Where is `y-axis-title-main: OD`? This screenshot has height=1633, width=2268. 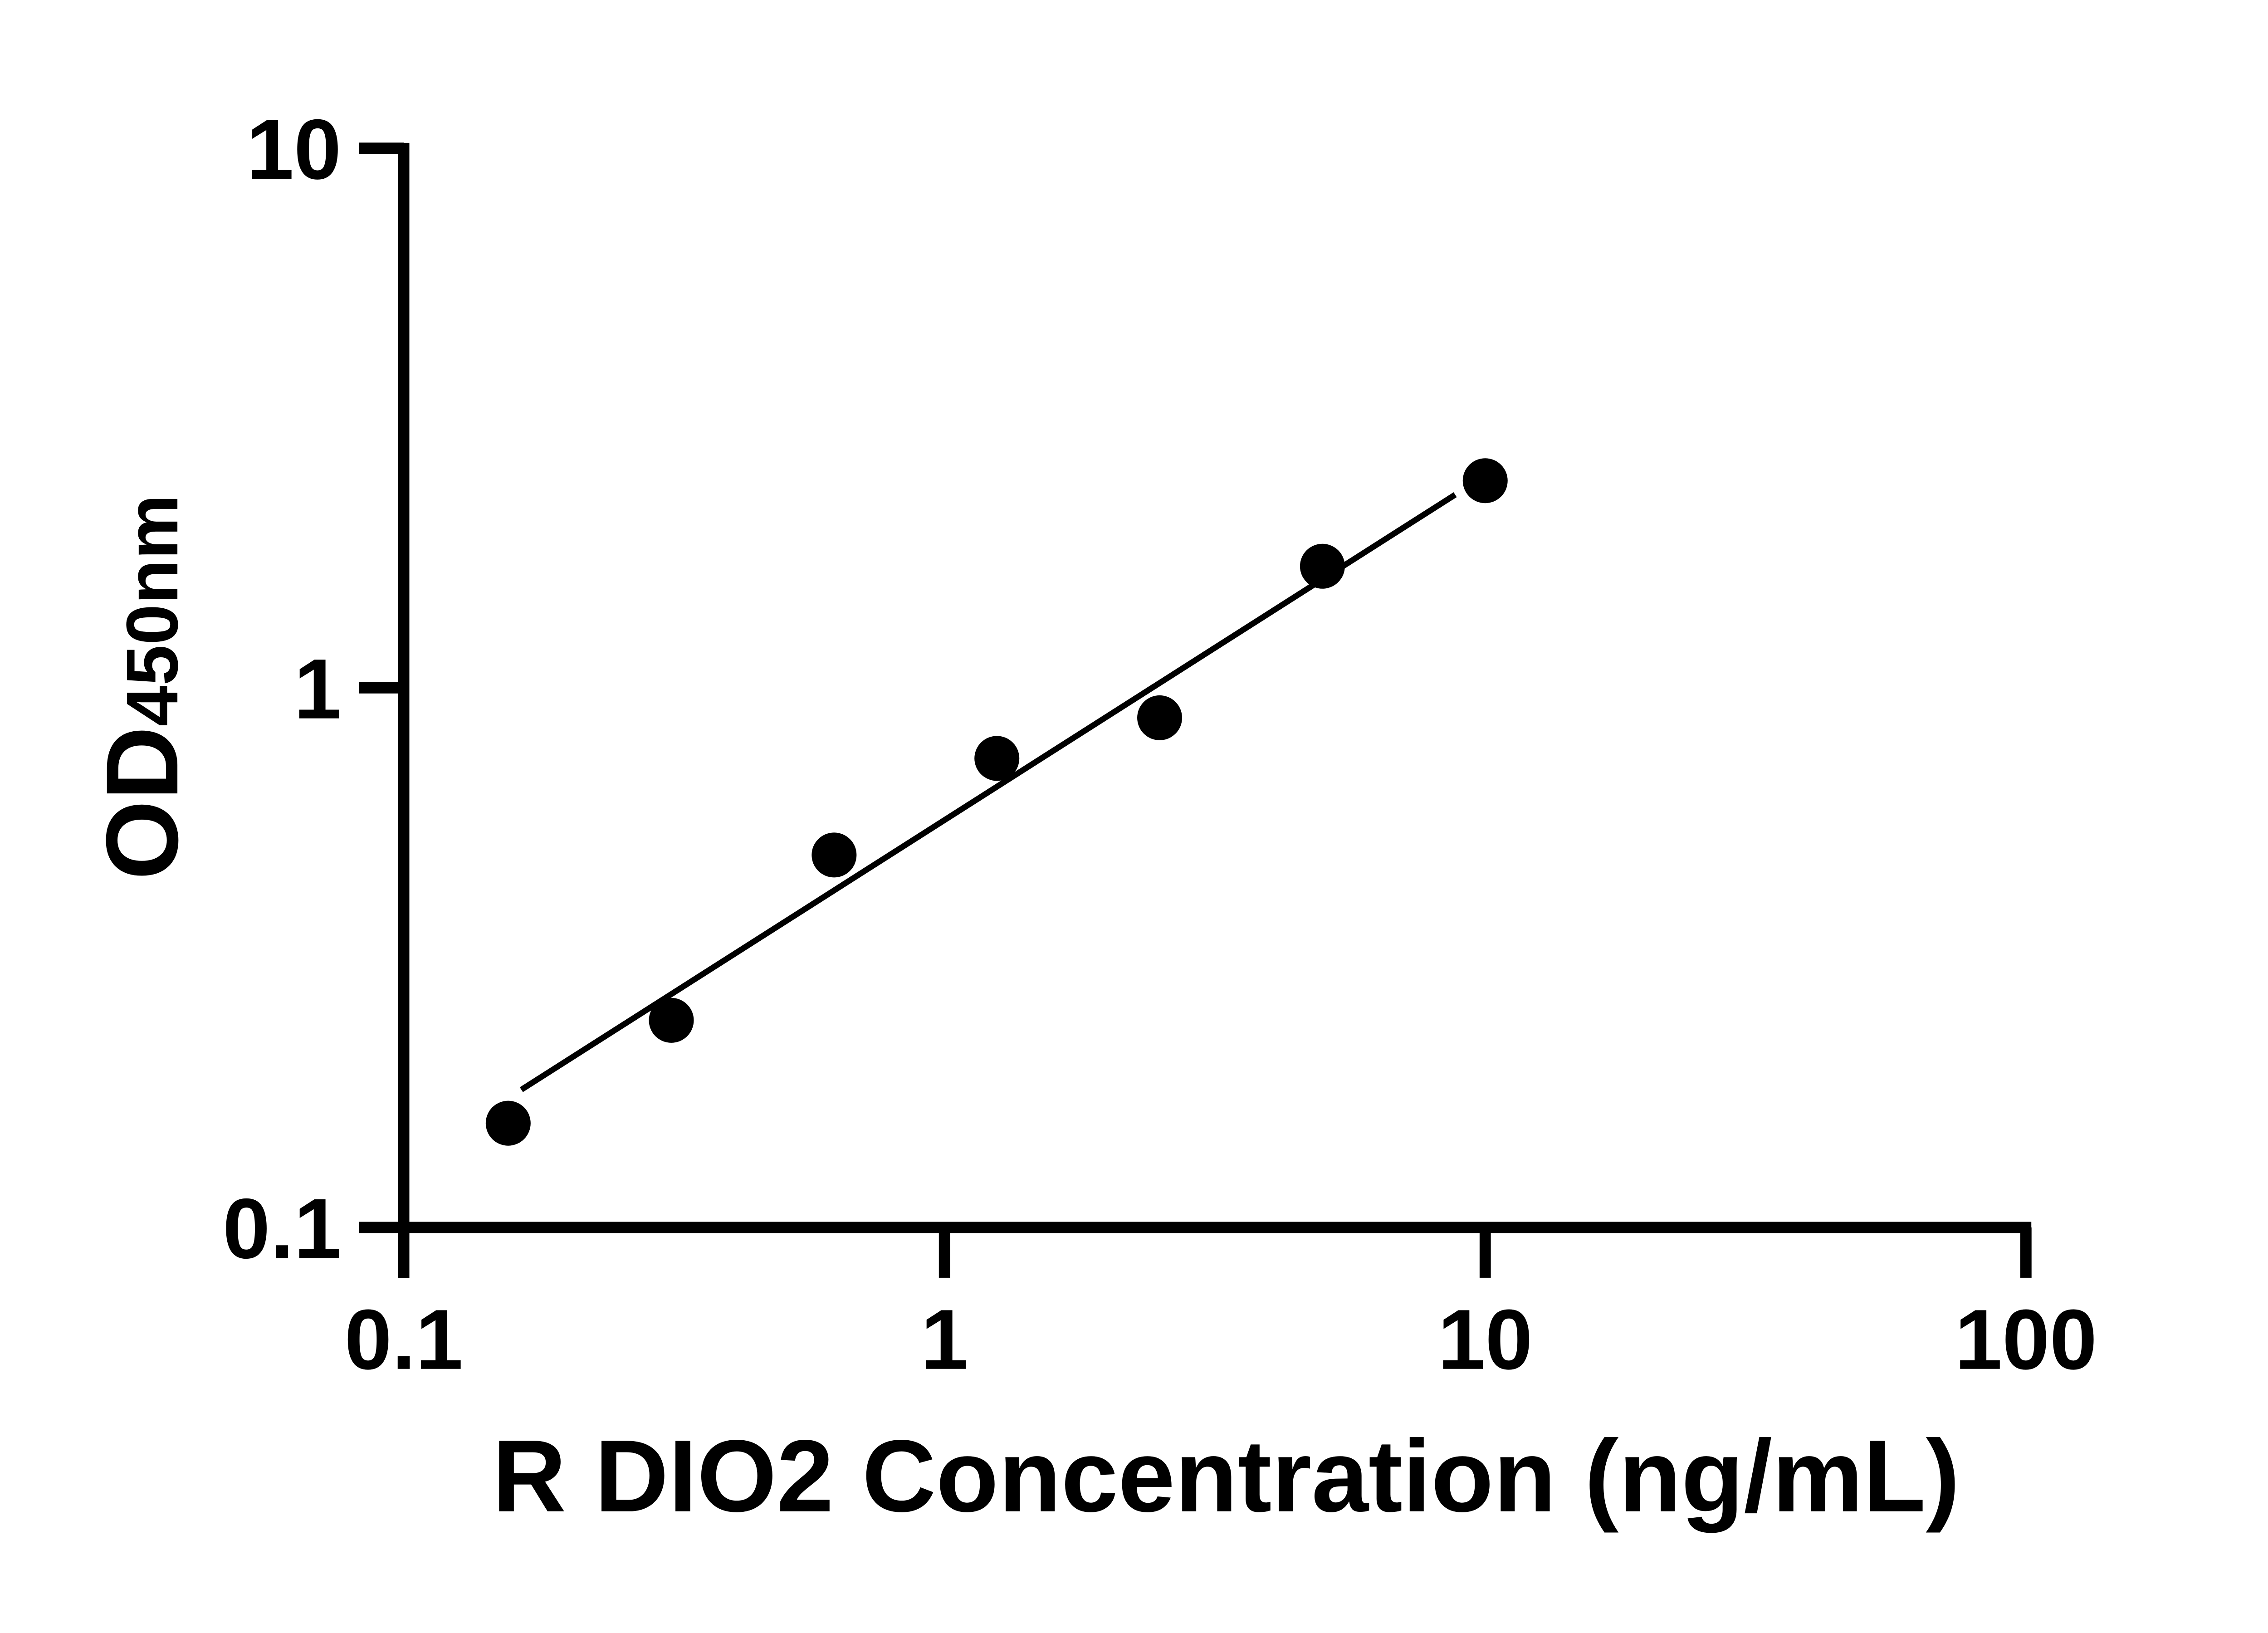
y-axis-title-main: OD is located at coordinates (142, 803).